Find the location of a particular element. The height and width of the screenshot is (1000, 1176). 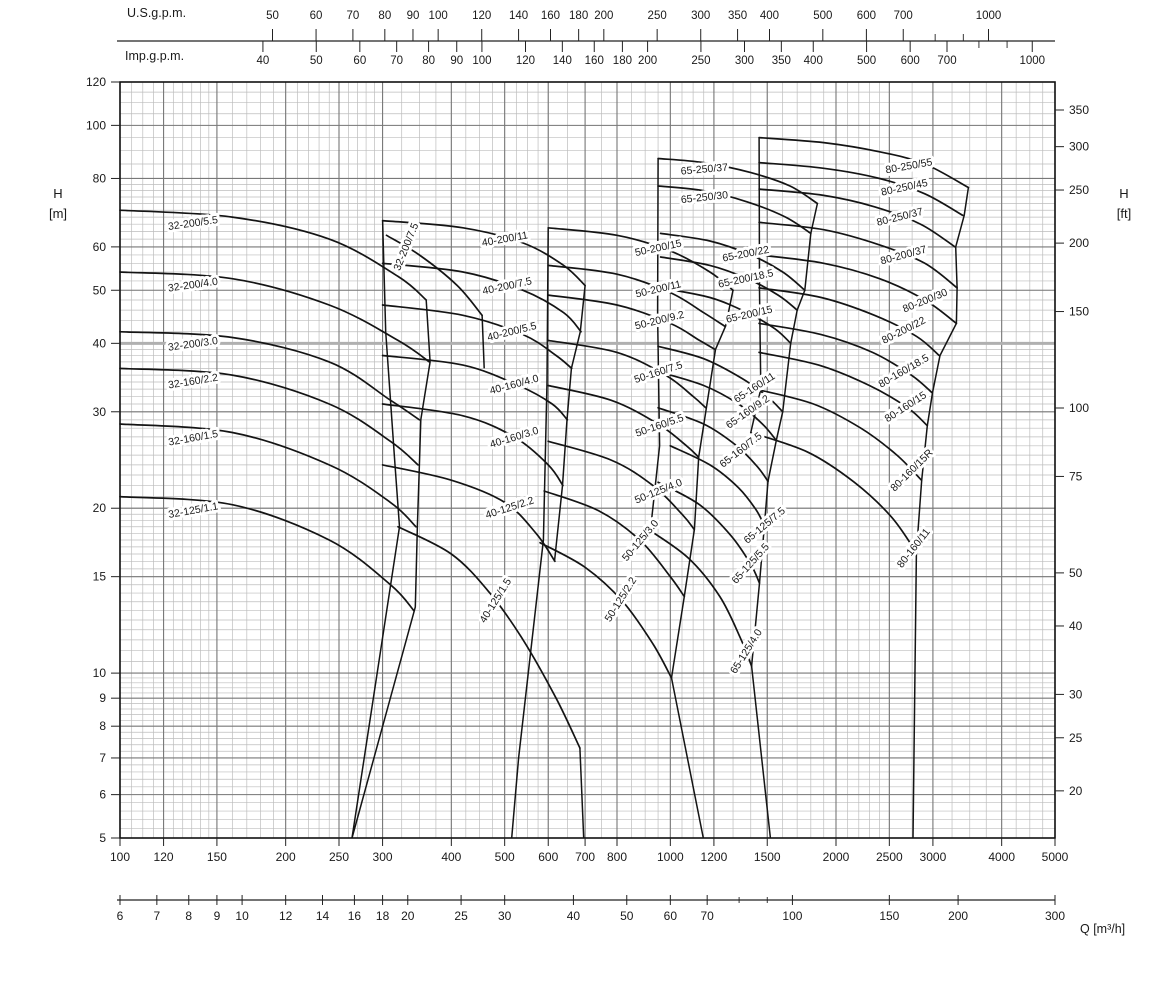

tick-label: 80 is located at coordinates (384, 16).